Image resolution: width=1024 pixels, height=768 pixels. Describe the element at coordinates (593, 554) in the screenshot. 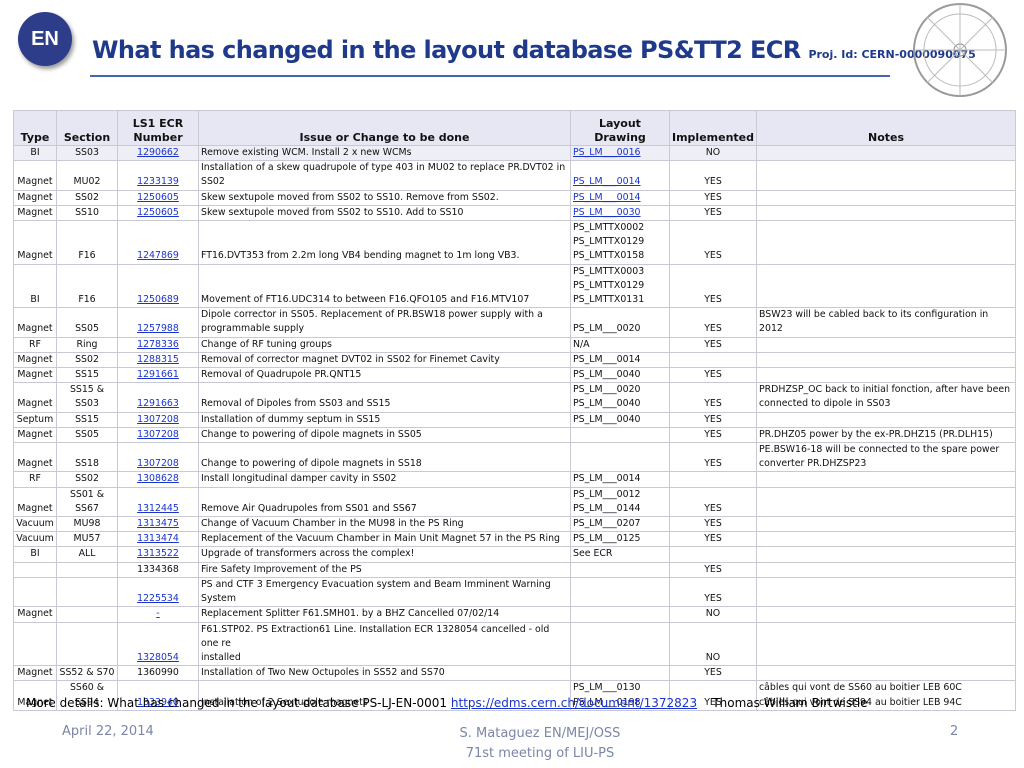

I see `cell-text: See ECR` at that location.